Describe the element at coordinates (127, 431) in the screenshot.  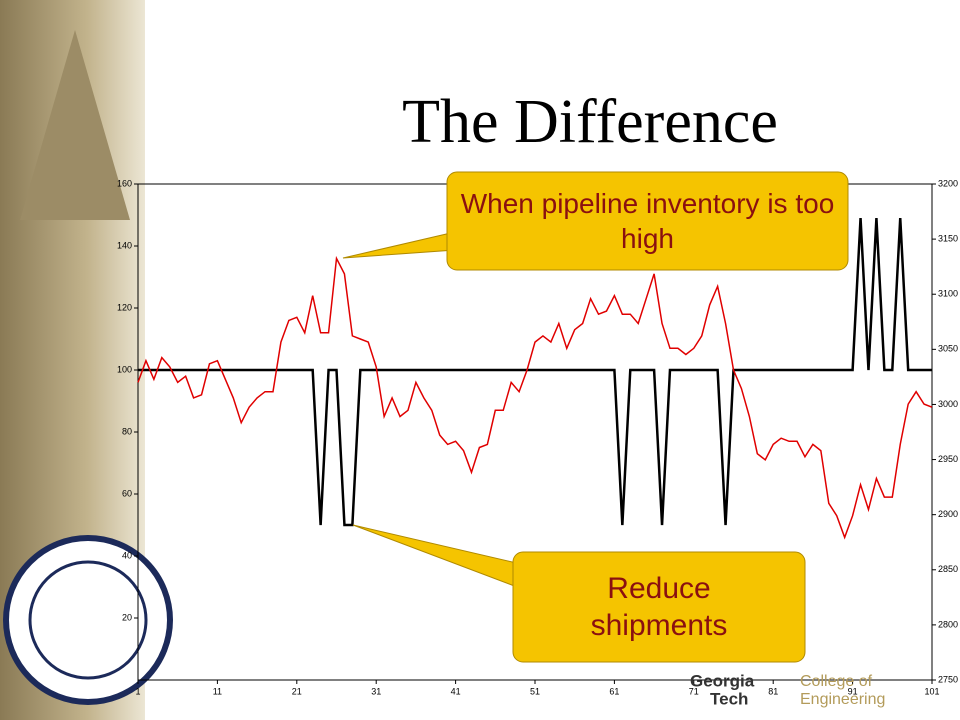
I see `y-tick-label: 80` at that location.